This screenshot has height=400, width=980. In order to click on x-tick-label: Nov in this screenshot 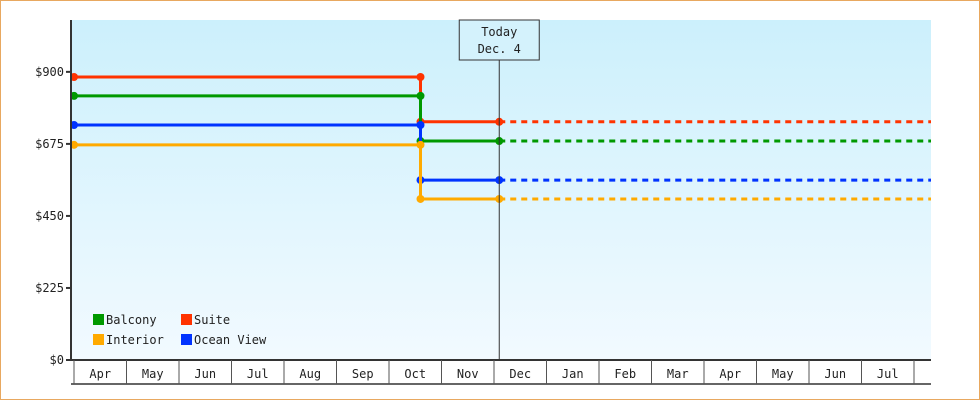, I will do `click(468, 374)`.